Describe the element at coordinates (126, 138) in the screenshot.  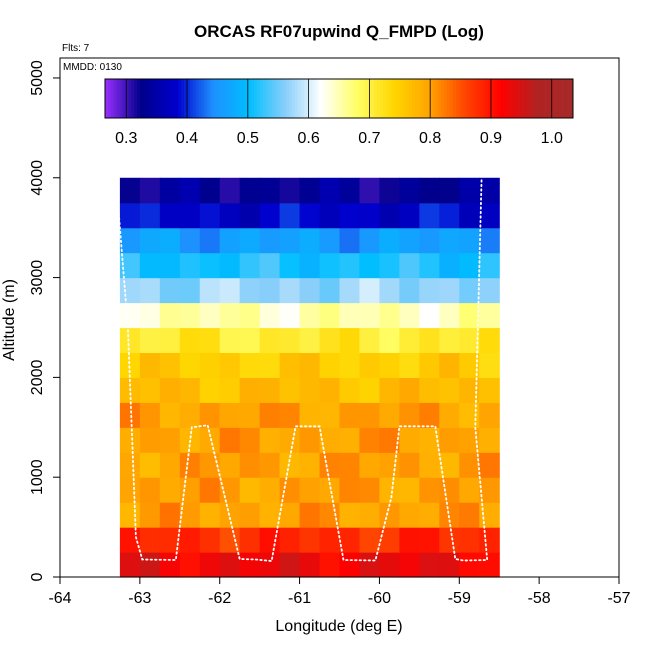
I see `colorbar-tick-label: 0.3` at that location.